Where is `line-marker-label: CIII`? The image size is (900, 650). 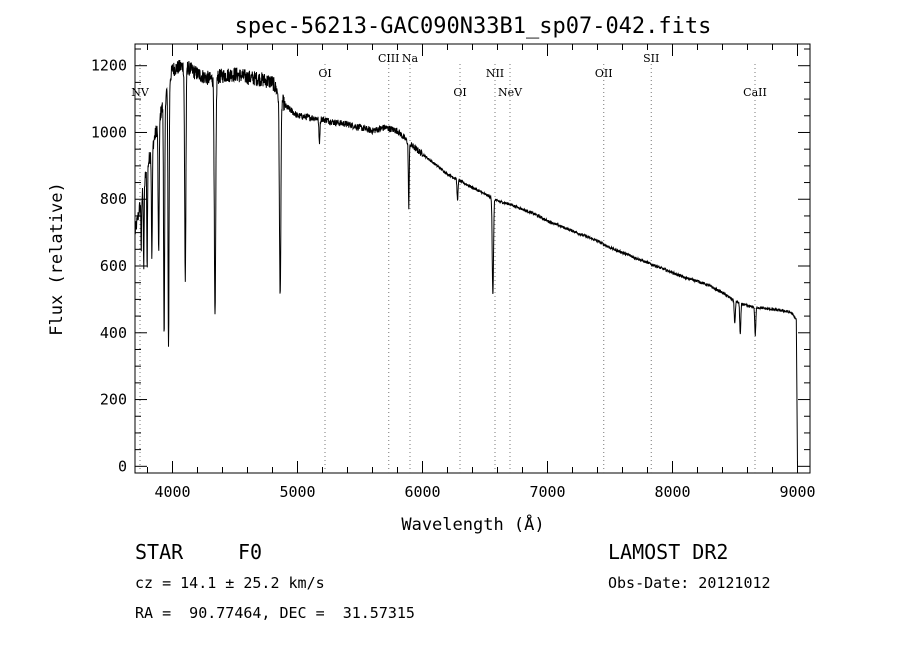
line-marker-label: CIII is located at coordinates (388, 58).